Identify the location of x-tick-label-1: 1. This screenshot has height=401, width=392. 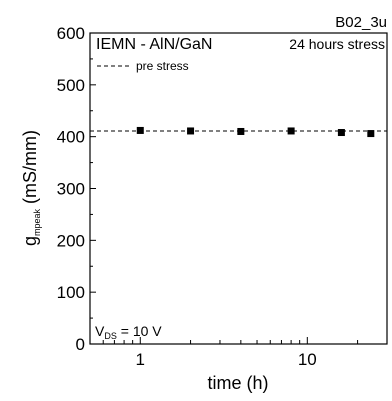
(140, 359).